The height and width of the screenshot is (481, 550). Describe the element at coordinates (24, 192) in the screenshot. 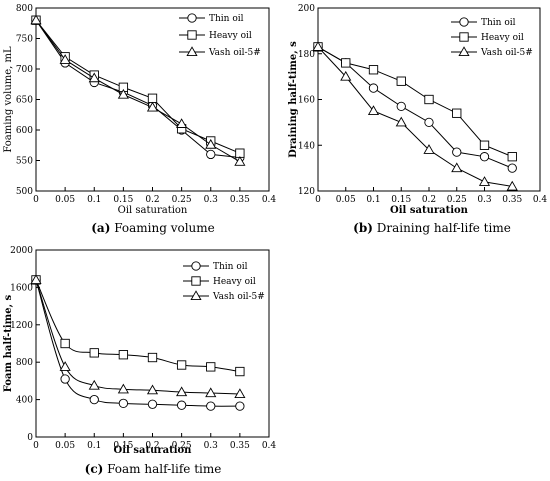

I see `y-tick-label: 500` at that location.